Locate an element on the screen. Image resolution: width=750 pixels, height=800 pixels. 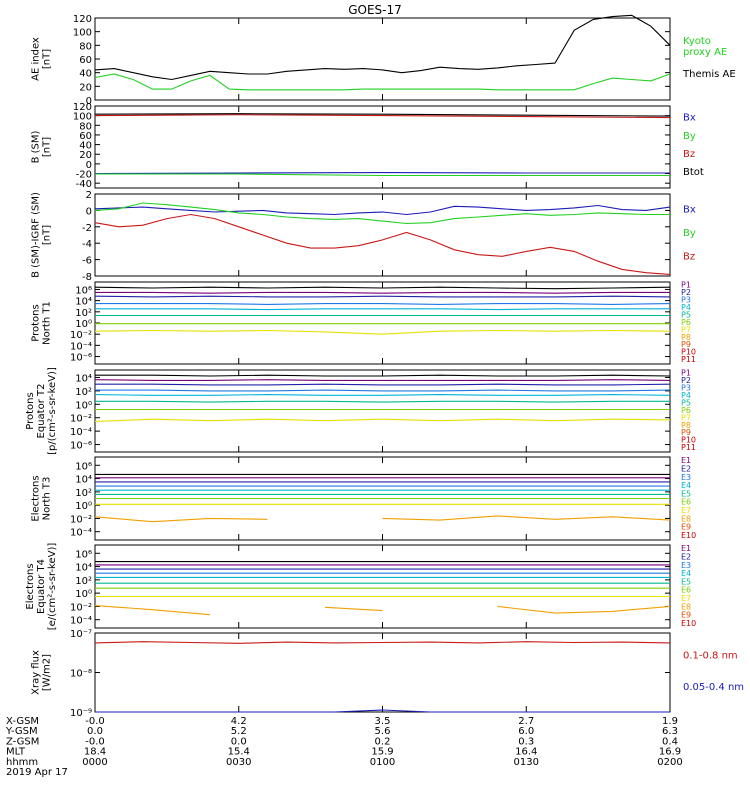
footer-value: 2.7 is located at coordinates (526, 721).